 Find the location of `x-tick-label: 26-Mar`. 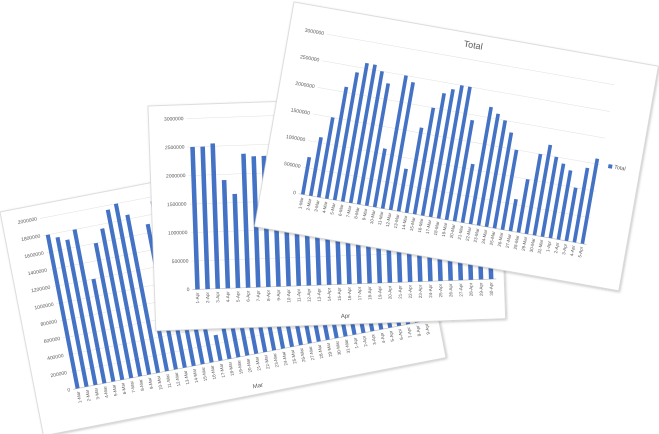

x-tick-label: 26-Mar is located at coordinates (500, 239).